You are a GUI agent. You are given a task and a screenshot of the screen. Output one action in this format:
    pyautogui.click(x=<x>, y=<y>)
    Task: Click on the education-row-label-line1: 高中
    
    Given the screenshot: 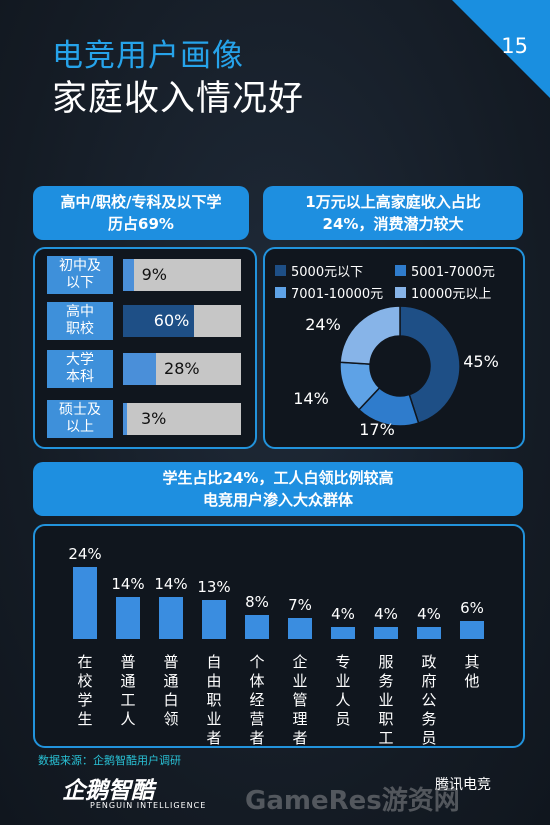 What is the action you would take?
    pyautogui.click(x=80, y=312)
    